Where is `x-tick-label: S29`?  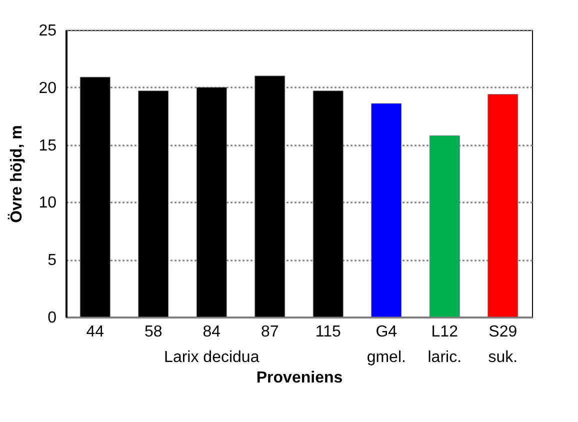 x-tick-label: S29 is located at coordinates (503, 332).